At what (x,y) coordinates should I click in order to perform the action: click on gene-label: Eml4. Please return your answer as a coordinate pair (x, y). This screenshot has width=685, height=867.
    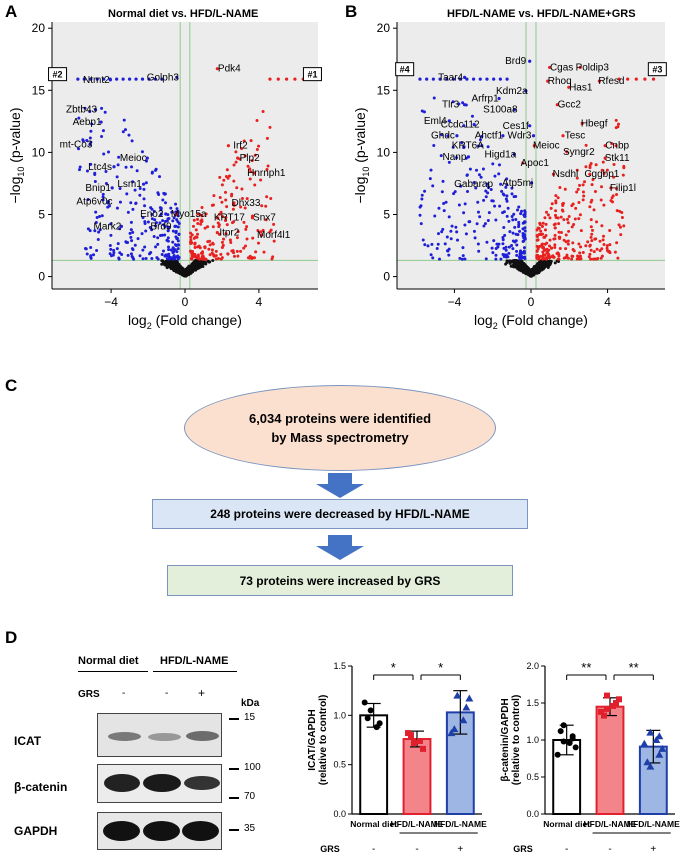
    Looking at the image, I should click on (435, 121).